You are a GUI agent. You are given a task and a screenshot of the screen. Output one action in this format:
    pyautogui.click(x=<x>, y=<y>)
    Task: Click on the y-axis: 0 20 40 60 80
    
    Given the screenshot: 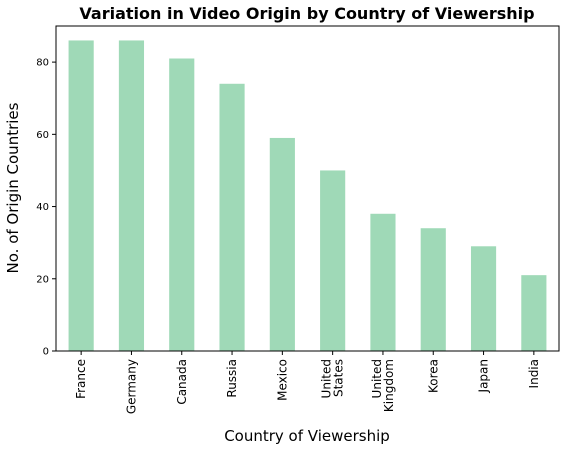 What is the action you would take?
    pyautogui.click(x=46, y=208)
    